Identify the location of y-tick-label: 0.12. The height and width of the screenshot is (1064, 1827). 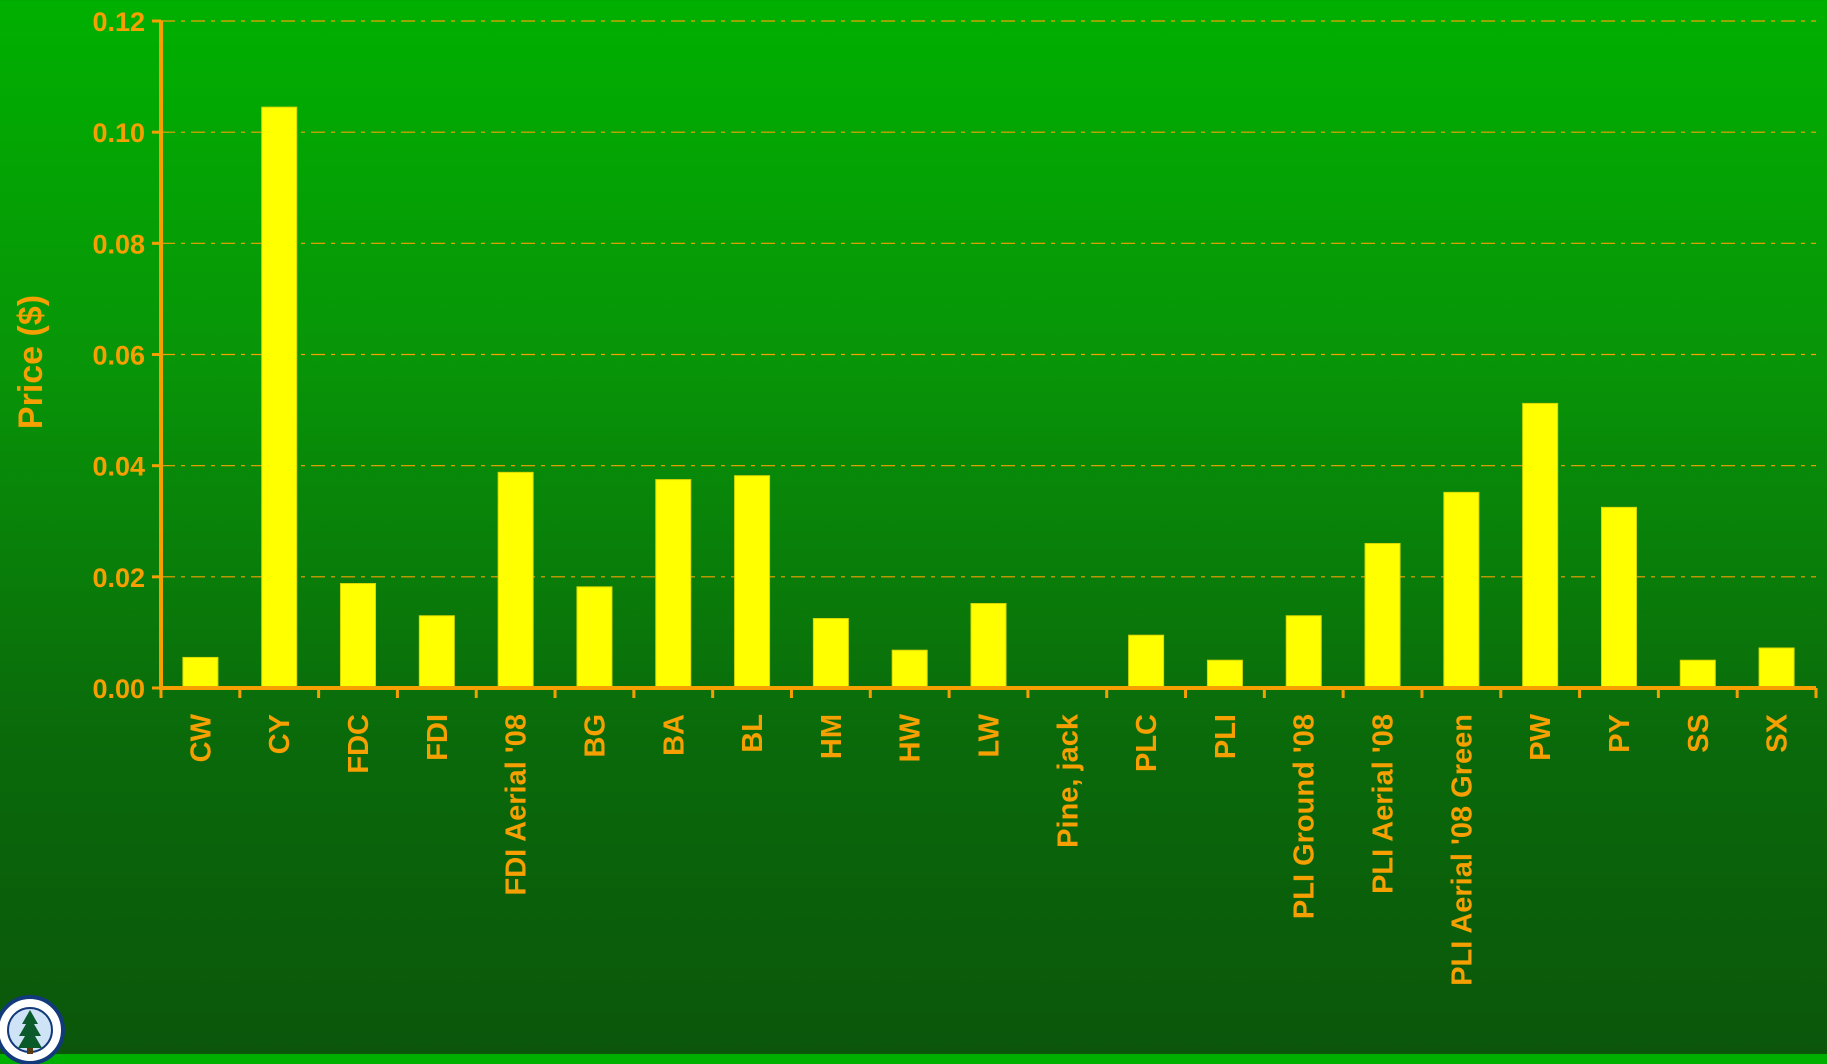
(118, 22).